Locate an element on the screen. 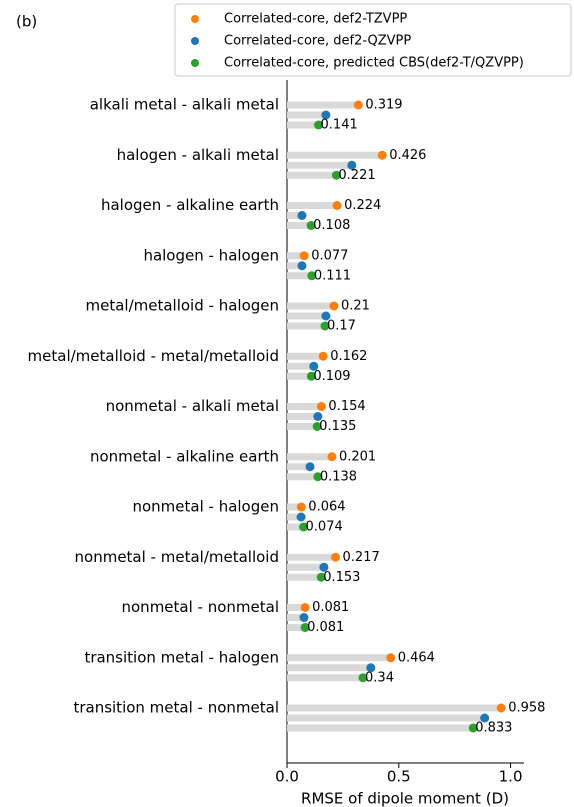  data-label: 0.319 is located at coordinates (383, 105).